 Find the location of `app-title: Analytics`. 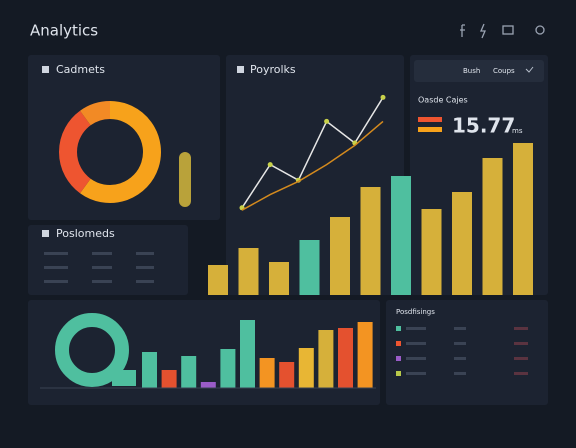

app-title: Analytics is located at coordinates (64, 31).